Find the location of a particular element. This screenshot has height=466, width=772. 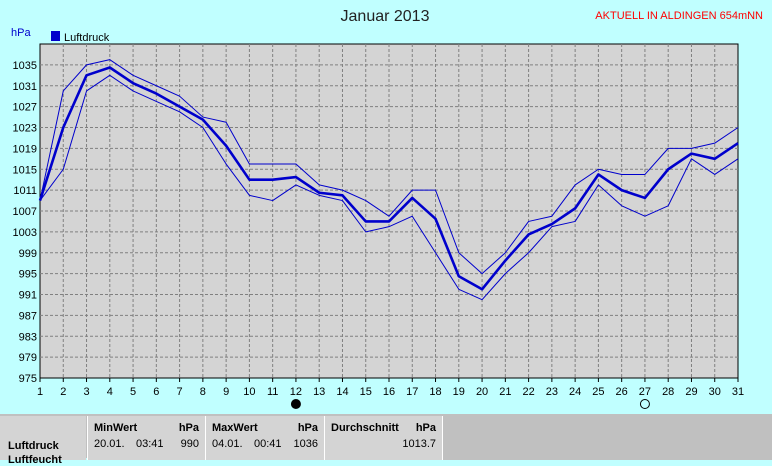

y-tick-label: 1019 is located at coordinates (25, 149).